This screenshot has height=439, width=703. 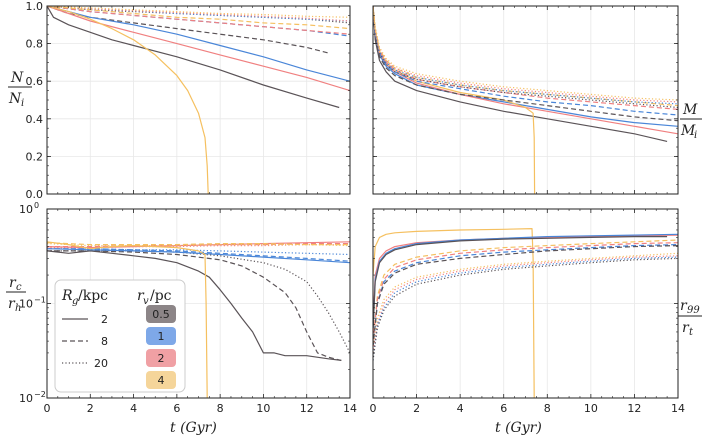 I want to click on y-tick-label: 0.2, so click(x=35, y=156).